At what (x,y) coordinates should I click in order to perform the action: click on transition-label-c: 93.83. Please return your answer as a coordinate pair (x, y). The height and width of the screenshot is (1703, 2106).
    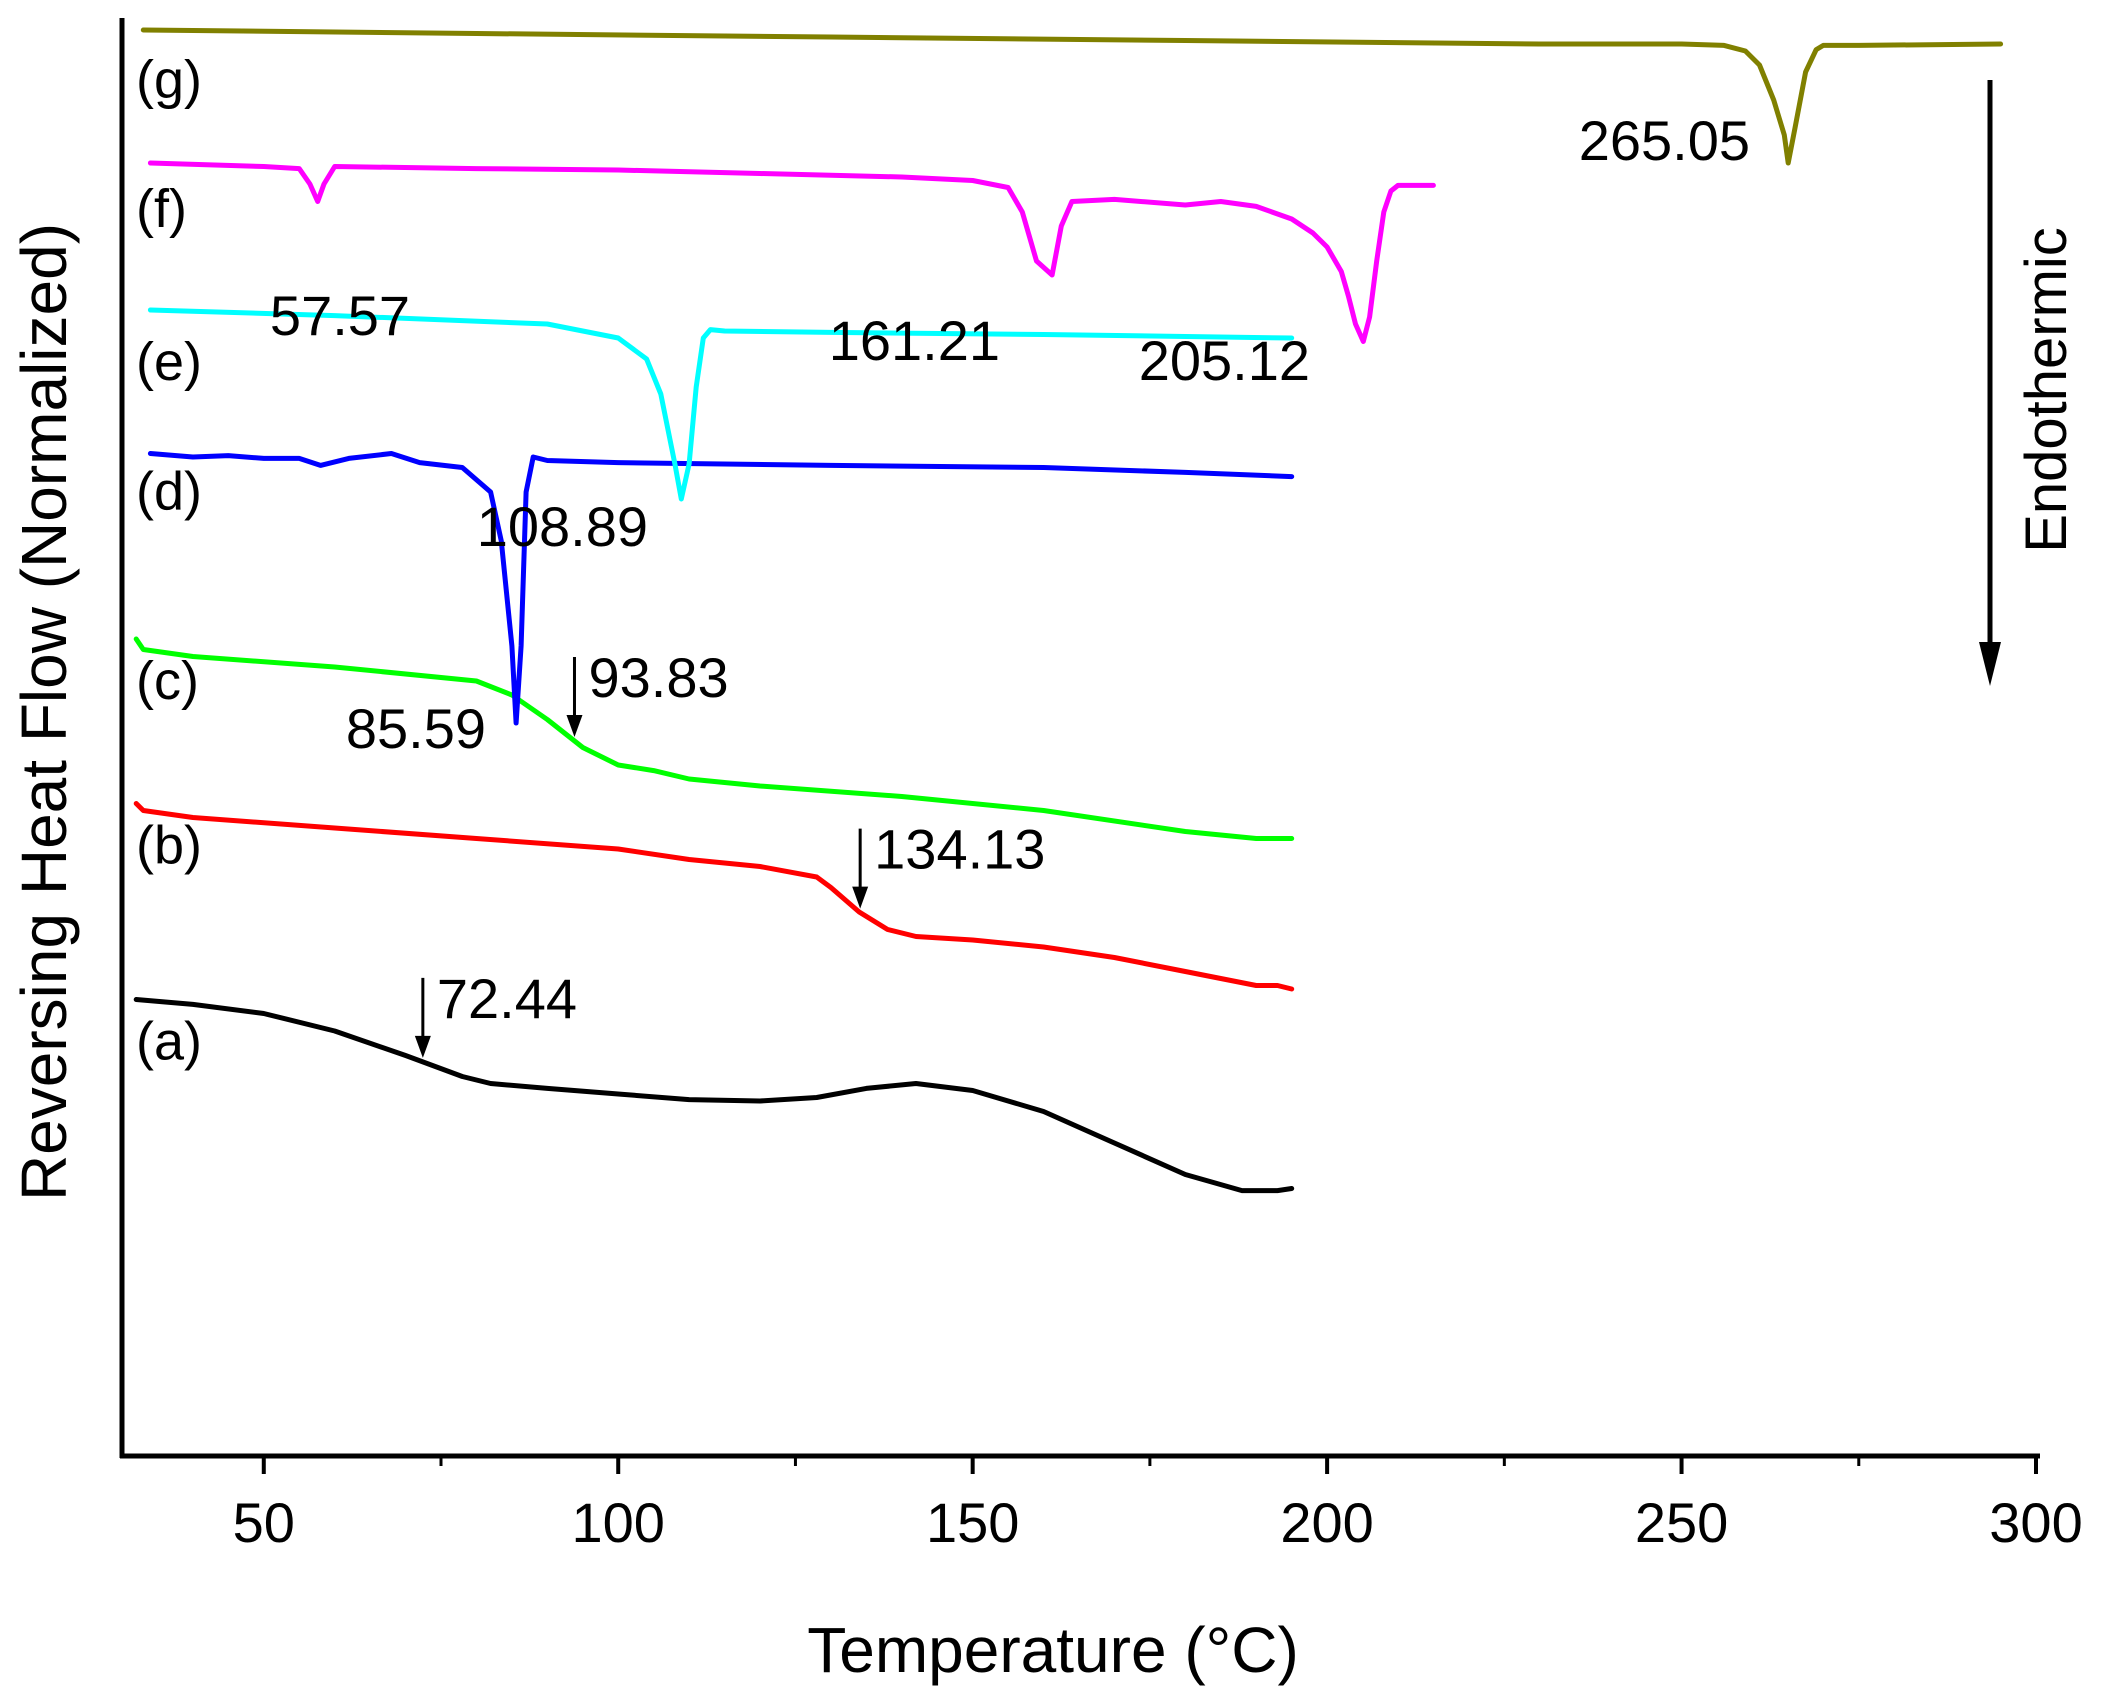
    Looking at the image, I should click on (658, 677).